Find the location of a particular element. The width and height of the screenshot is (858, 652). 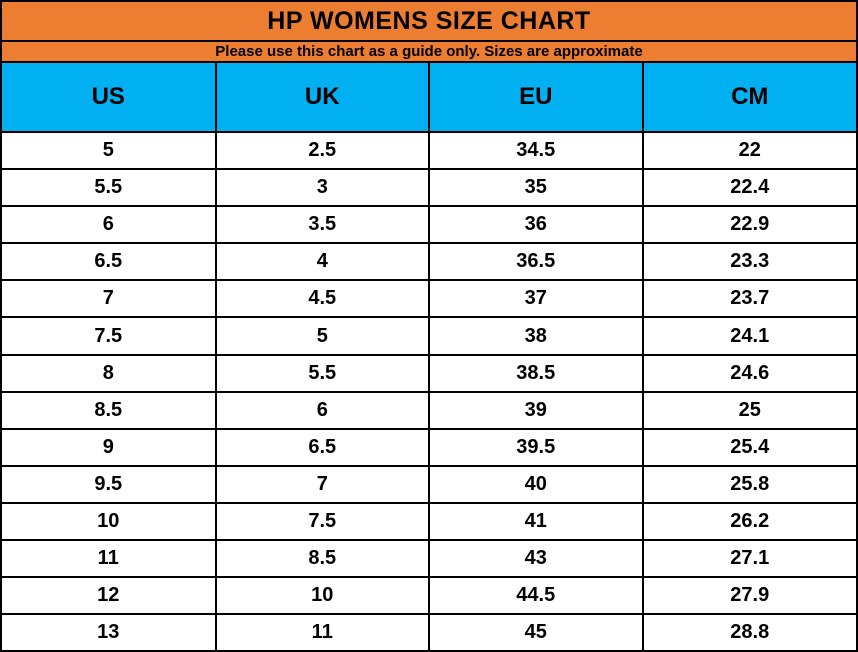

size-cell-us: 5.5 is located at coordinates (109, 188).